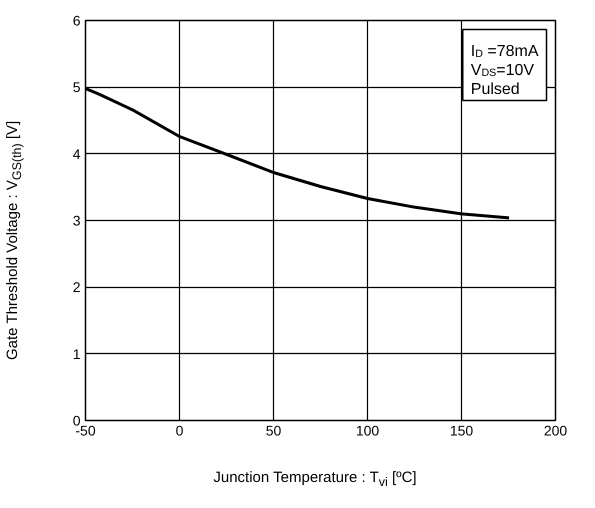 This screenshot has width=595, height=508. I want to click on y-tick-label: 1, so click(76, 354).